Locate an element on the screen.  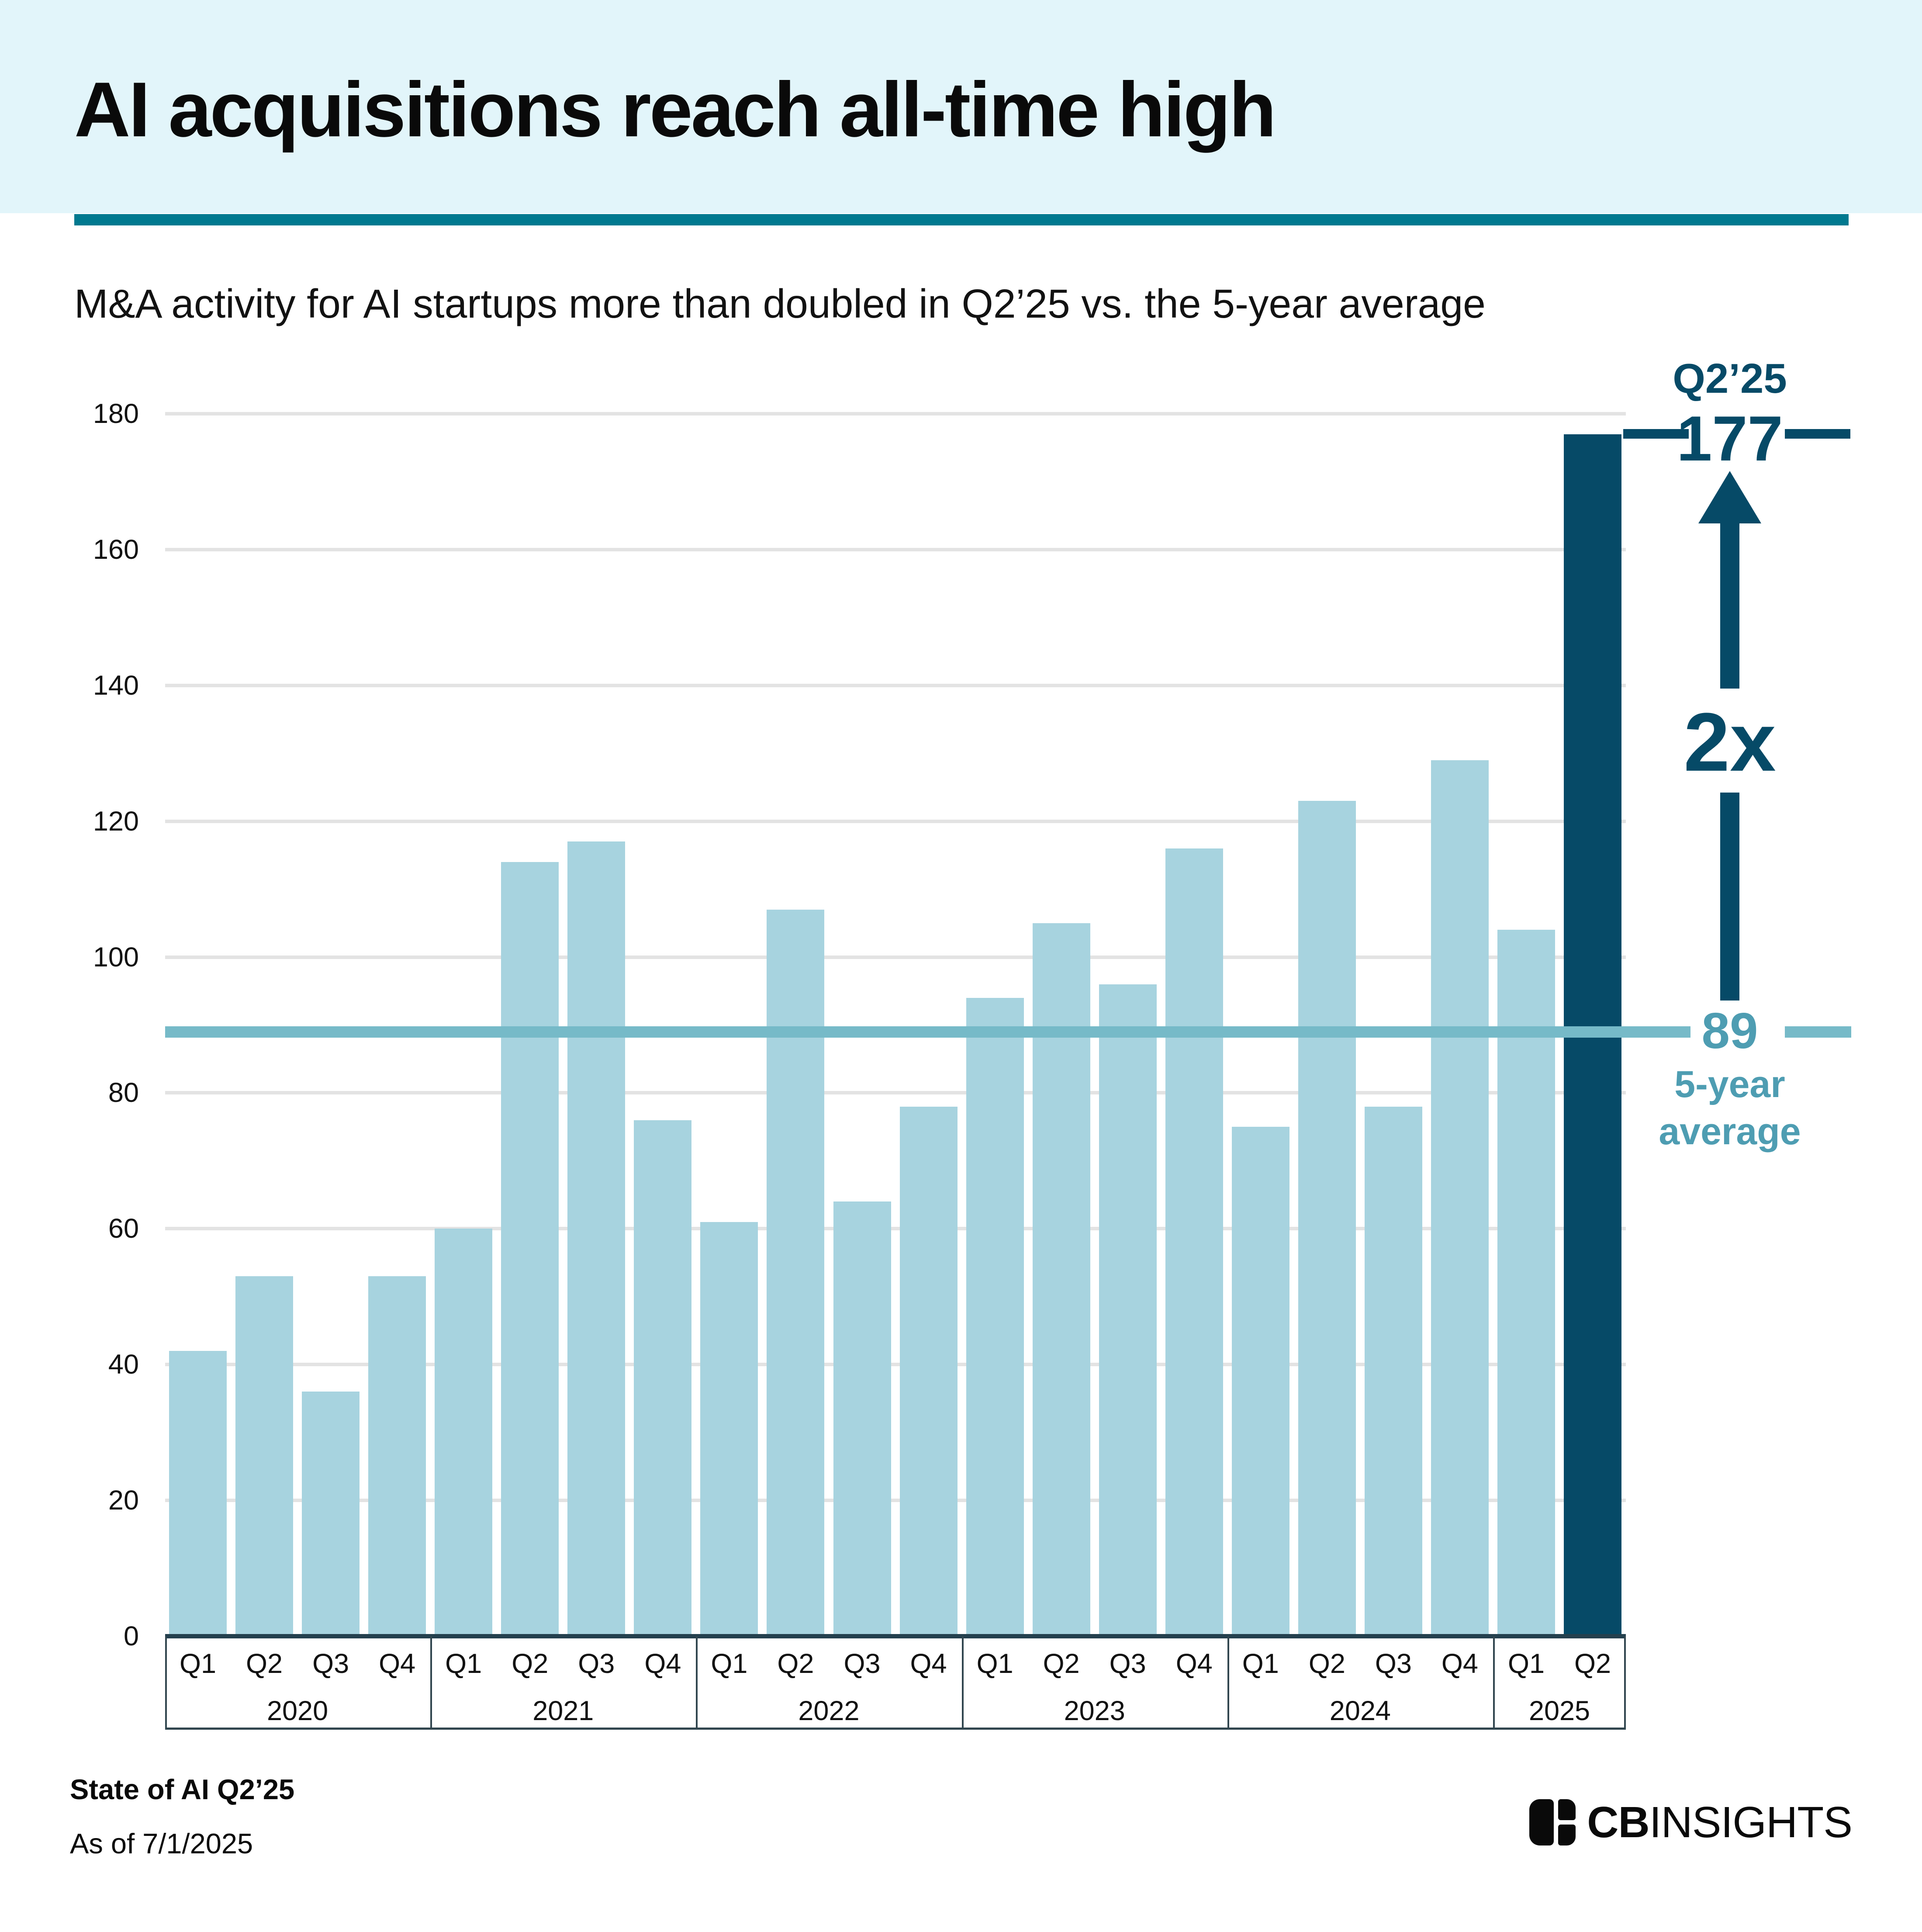
quarter-label-Q2-2025: Q2 is located at coordinates (1593, 1663).